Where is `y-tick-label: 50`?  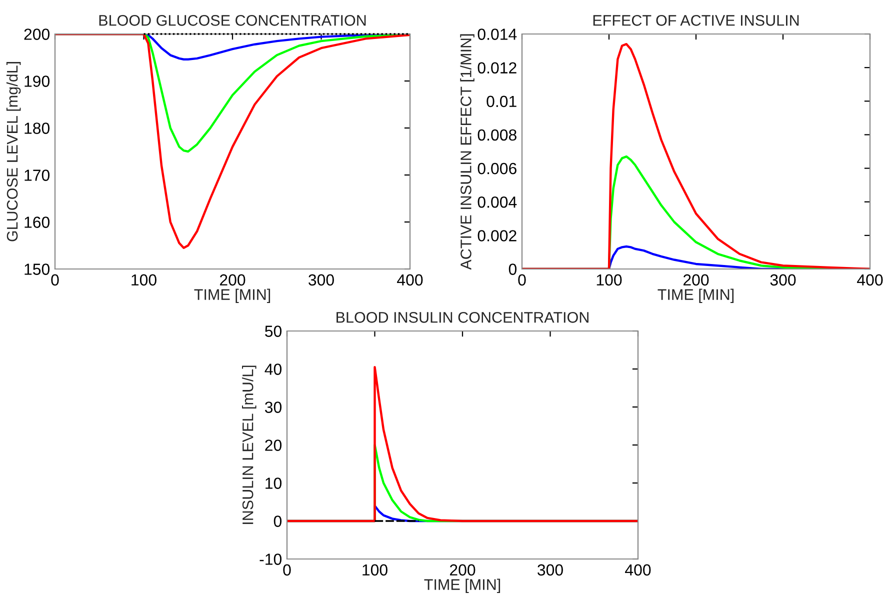
y-tick-label: 50 is located at coordinates (273, 331).